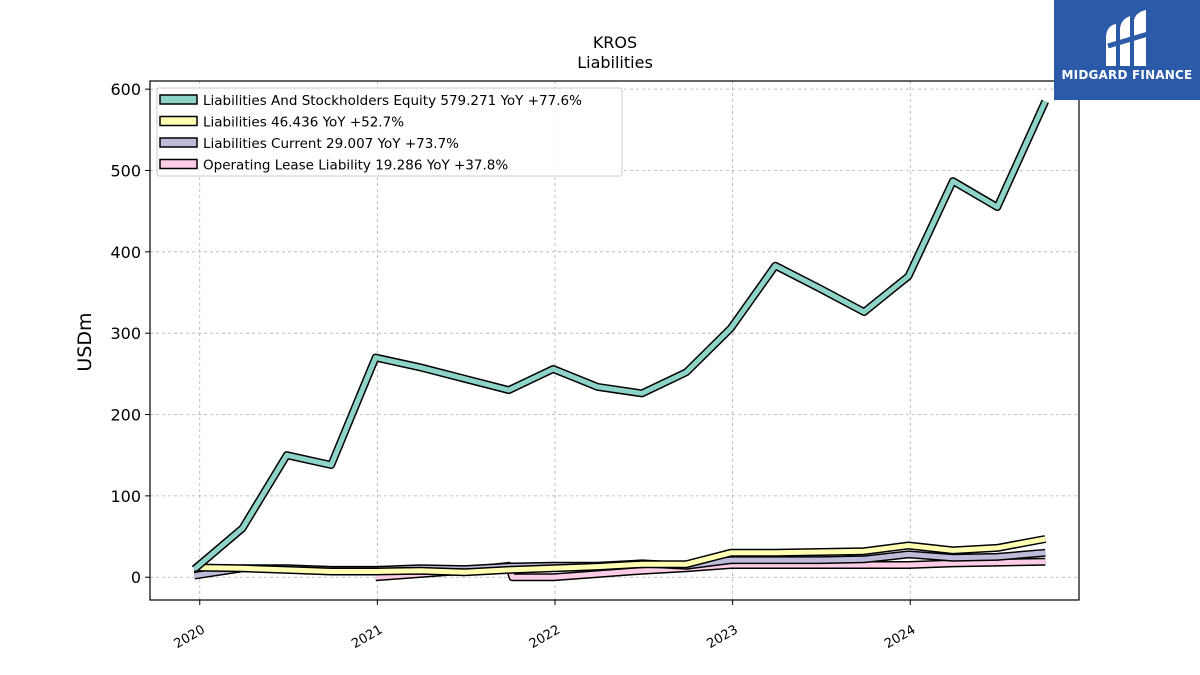 This screenshot has width=1200, height=675. Describe the element at coordinates (85, 341) in the screenshot. I see `y-axis-label: USDm` at that location.